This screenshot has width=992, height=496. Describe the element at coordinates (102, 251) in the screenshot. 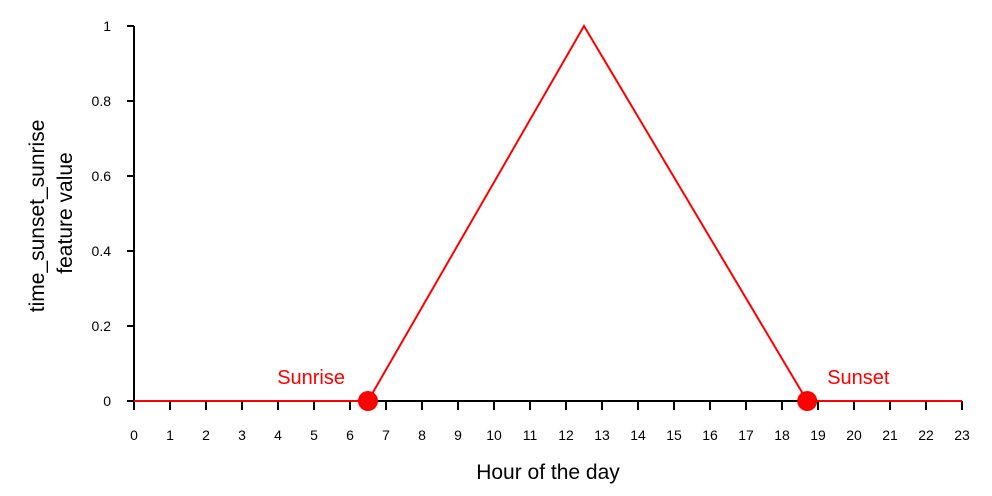

I see `y-tick-label: 0.4` at that location.